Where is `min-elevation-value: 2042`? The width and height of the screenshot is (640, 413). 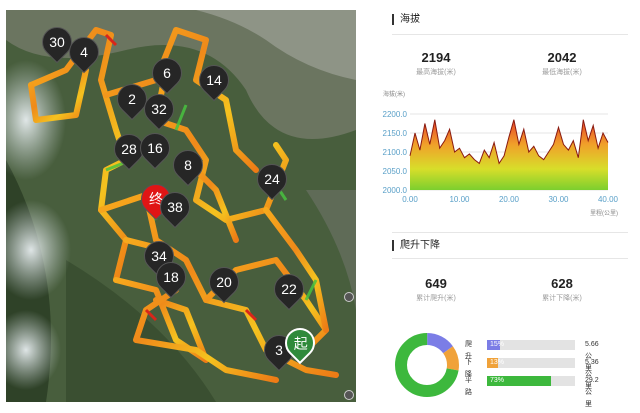 min-elevation-value: 2042 is located at coordinates (562, 57).